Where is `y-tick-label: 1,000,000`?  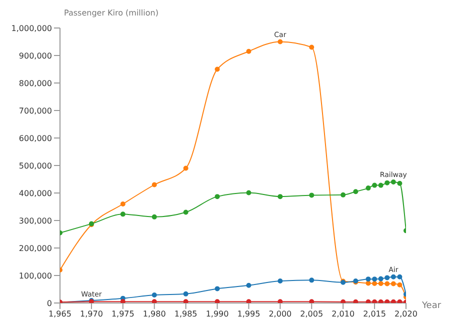 y-tick-label: 1,000,000 is located at coordinates (31, 28).